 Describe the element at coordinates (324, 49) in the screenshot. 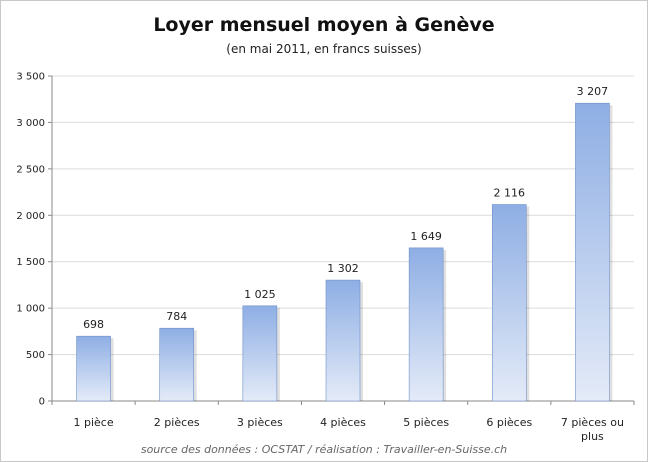

I see `chart-subtitle: (en mai 2011, en francs suisses)` at that location.